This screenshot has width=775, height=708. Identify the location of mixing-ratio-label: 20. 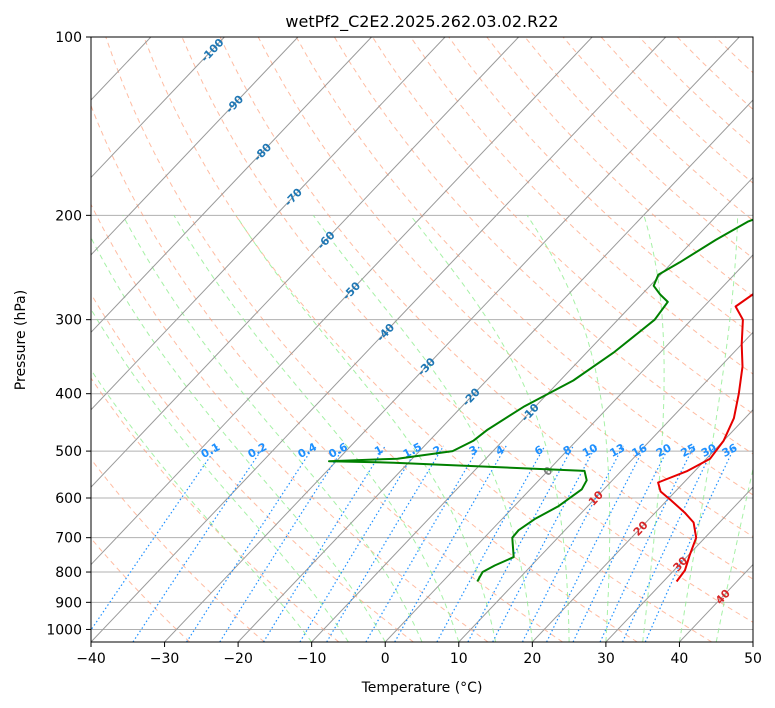
(664, 450).